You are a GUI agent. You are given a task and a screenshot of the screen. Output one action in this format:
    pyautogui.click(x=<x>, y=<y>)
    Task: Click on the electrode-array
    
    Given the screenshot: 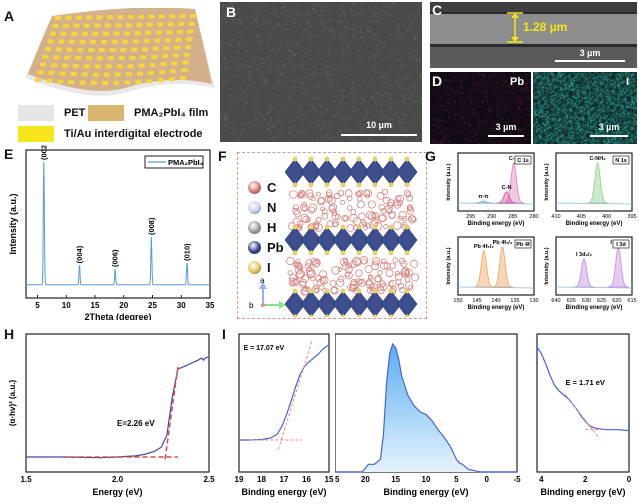 What is the action you would take?
    pyautogui.click(x=115, y=49)
    